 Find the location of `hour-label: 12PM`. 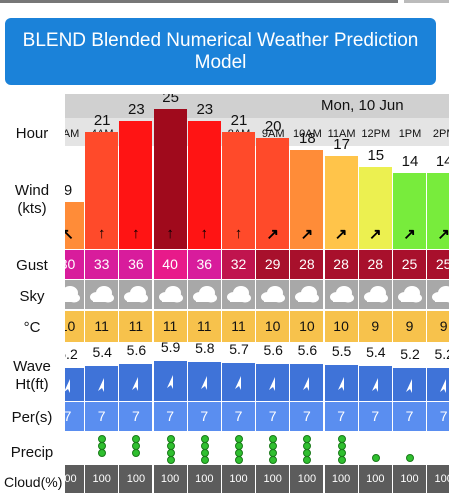

hour-label: 12PM is located at coordinates (376, 134).